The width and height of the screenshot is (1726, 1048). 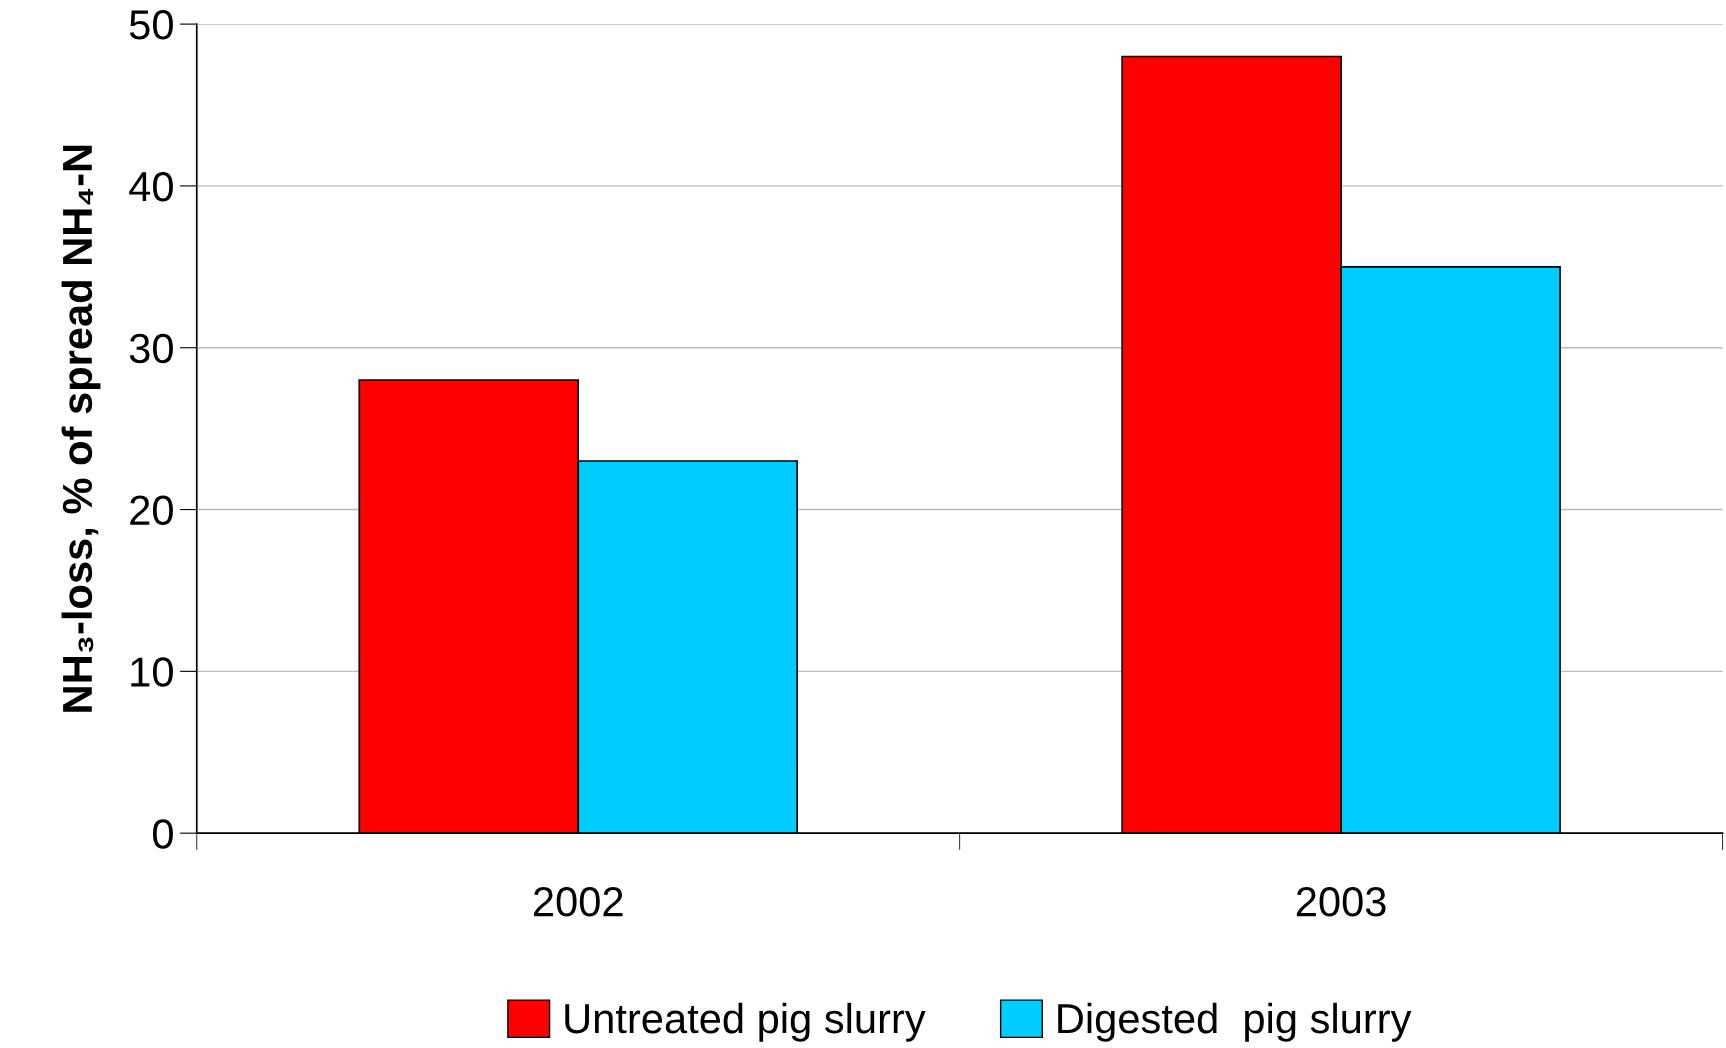 I want to click on y-tick-label: 10, so click(x=152, y=672).